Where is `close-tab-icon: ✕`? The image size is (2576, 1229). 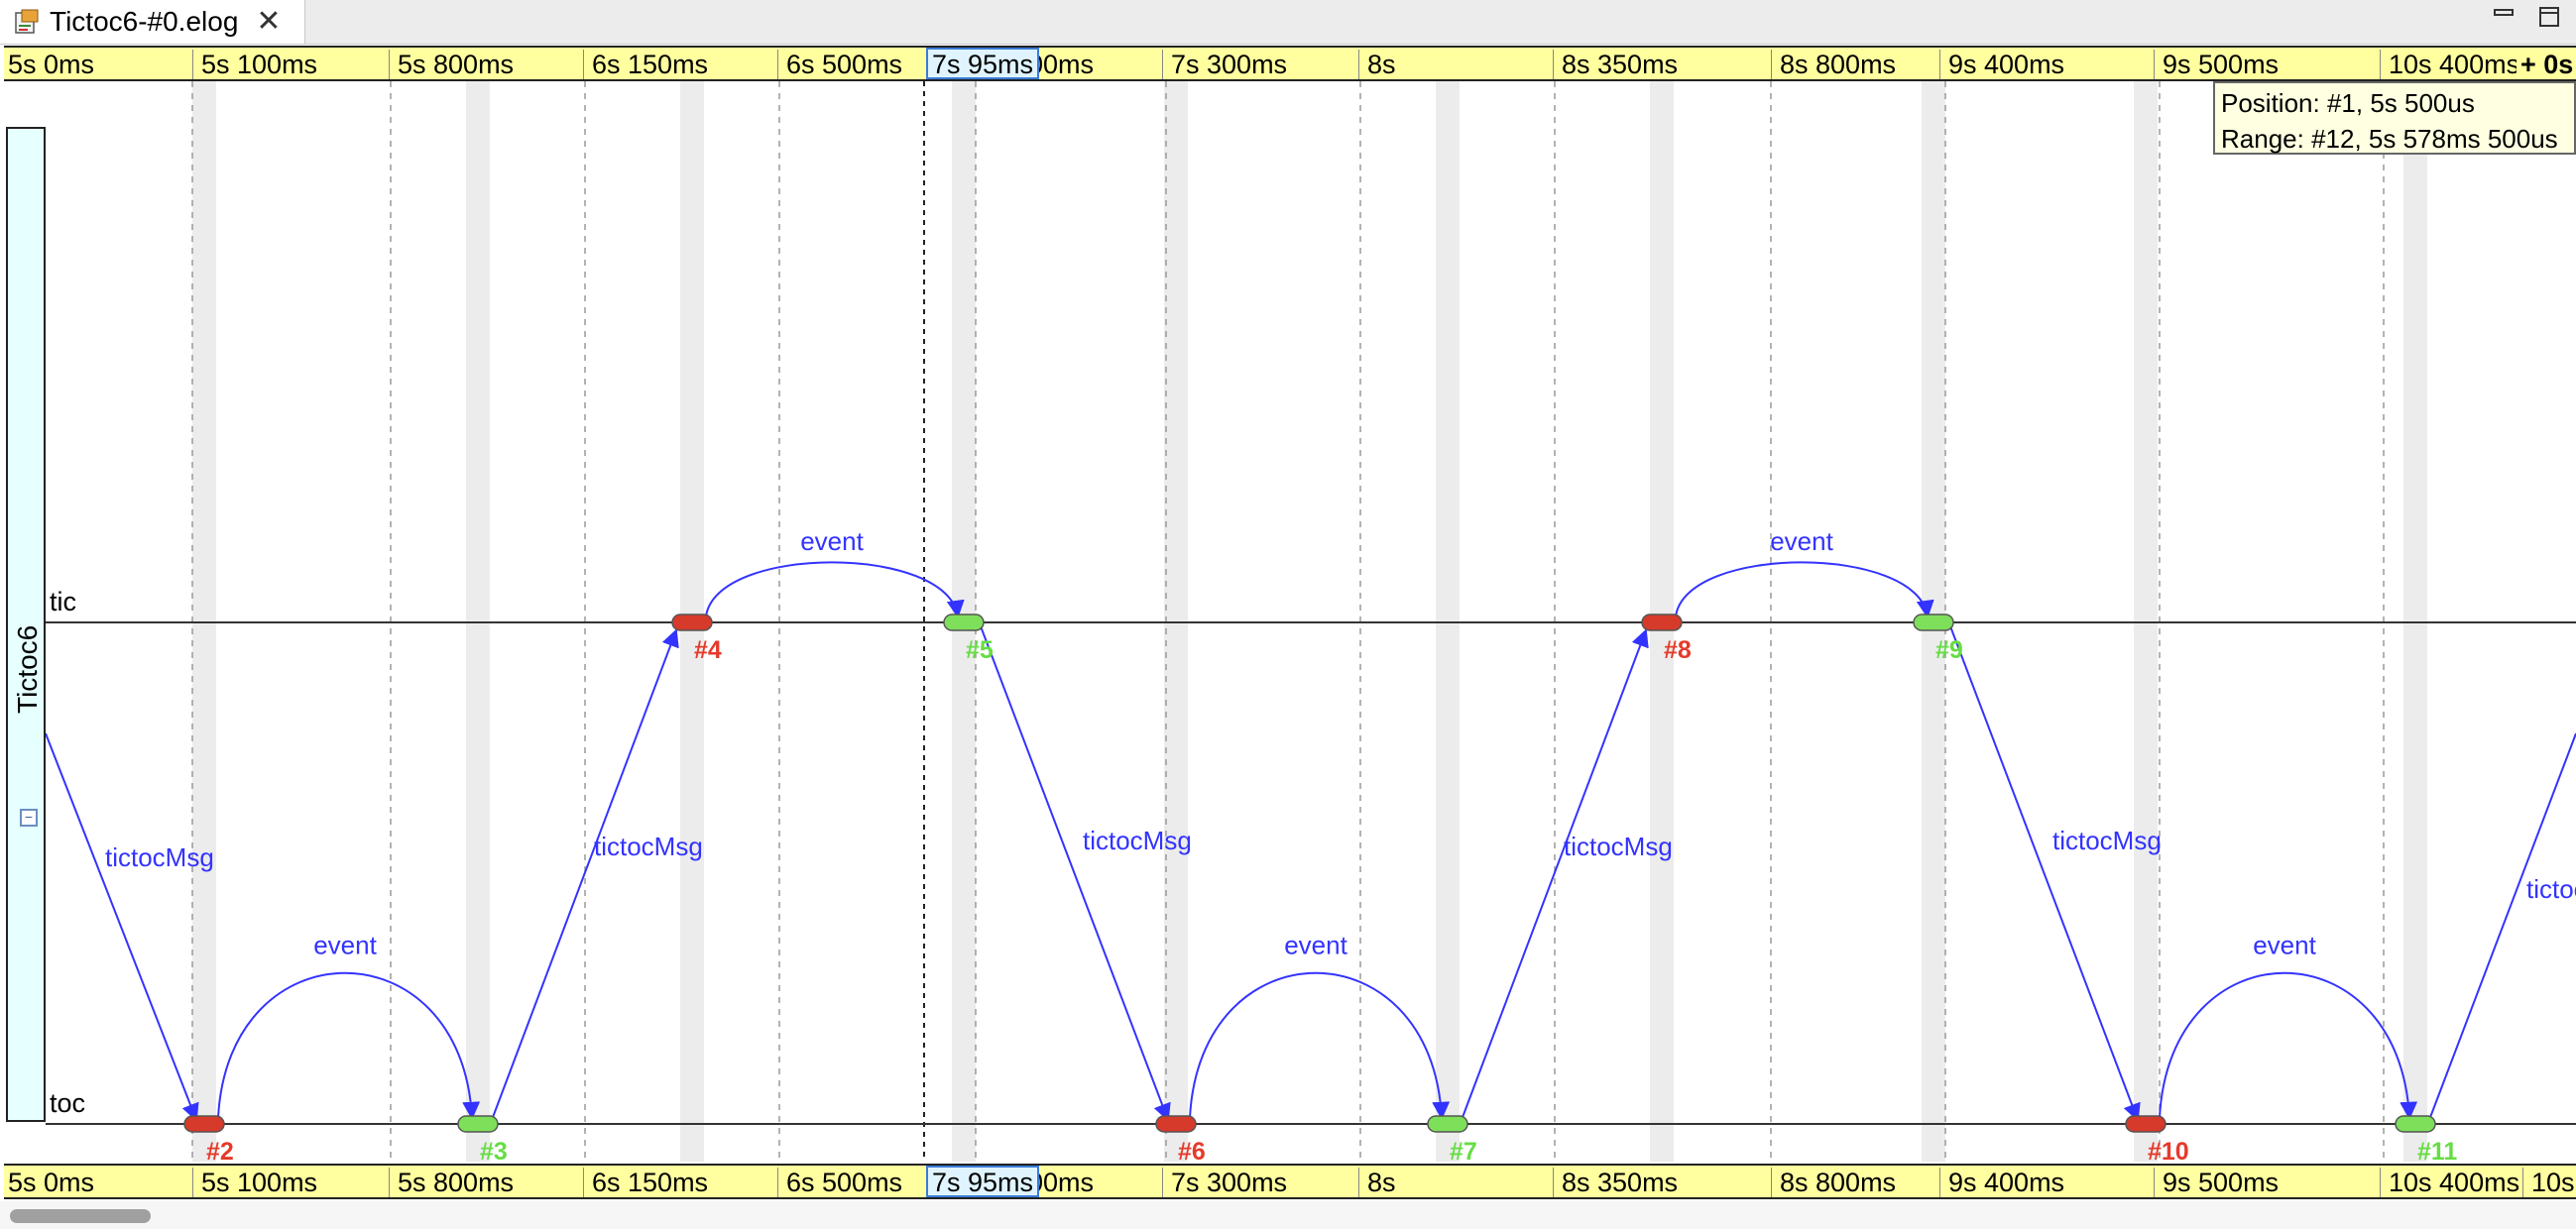 close-tab-icon: ✕ is located at coordinates (269, 21).